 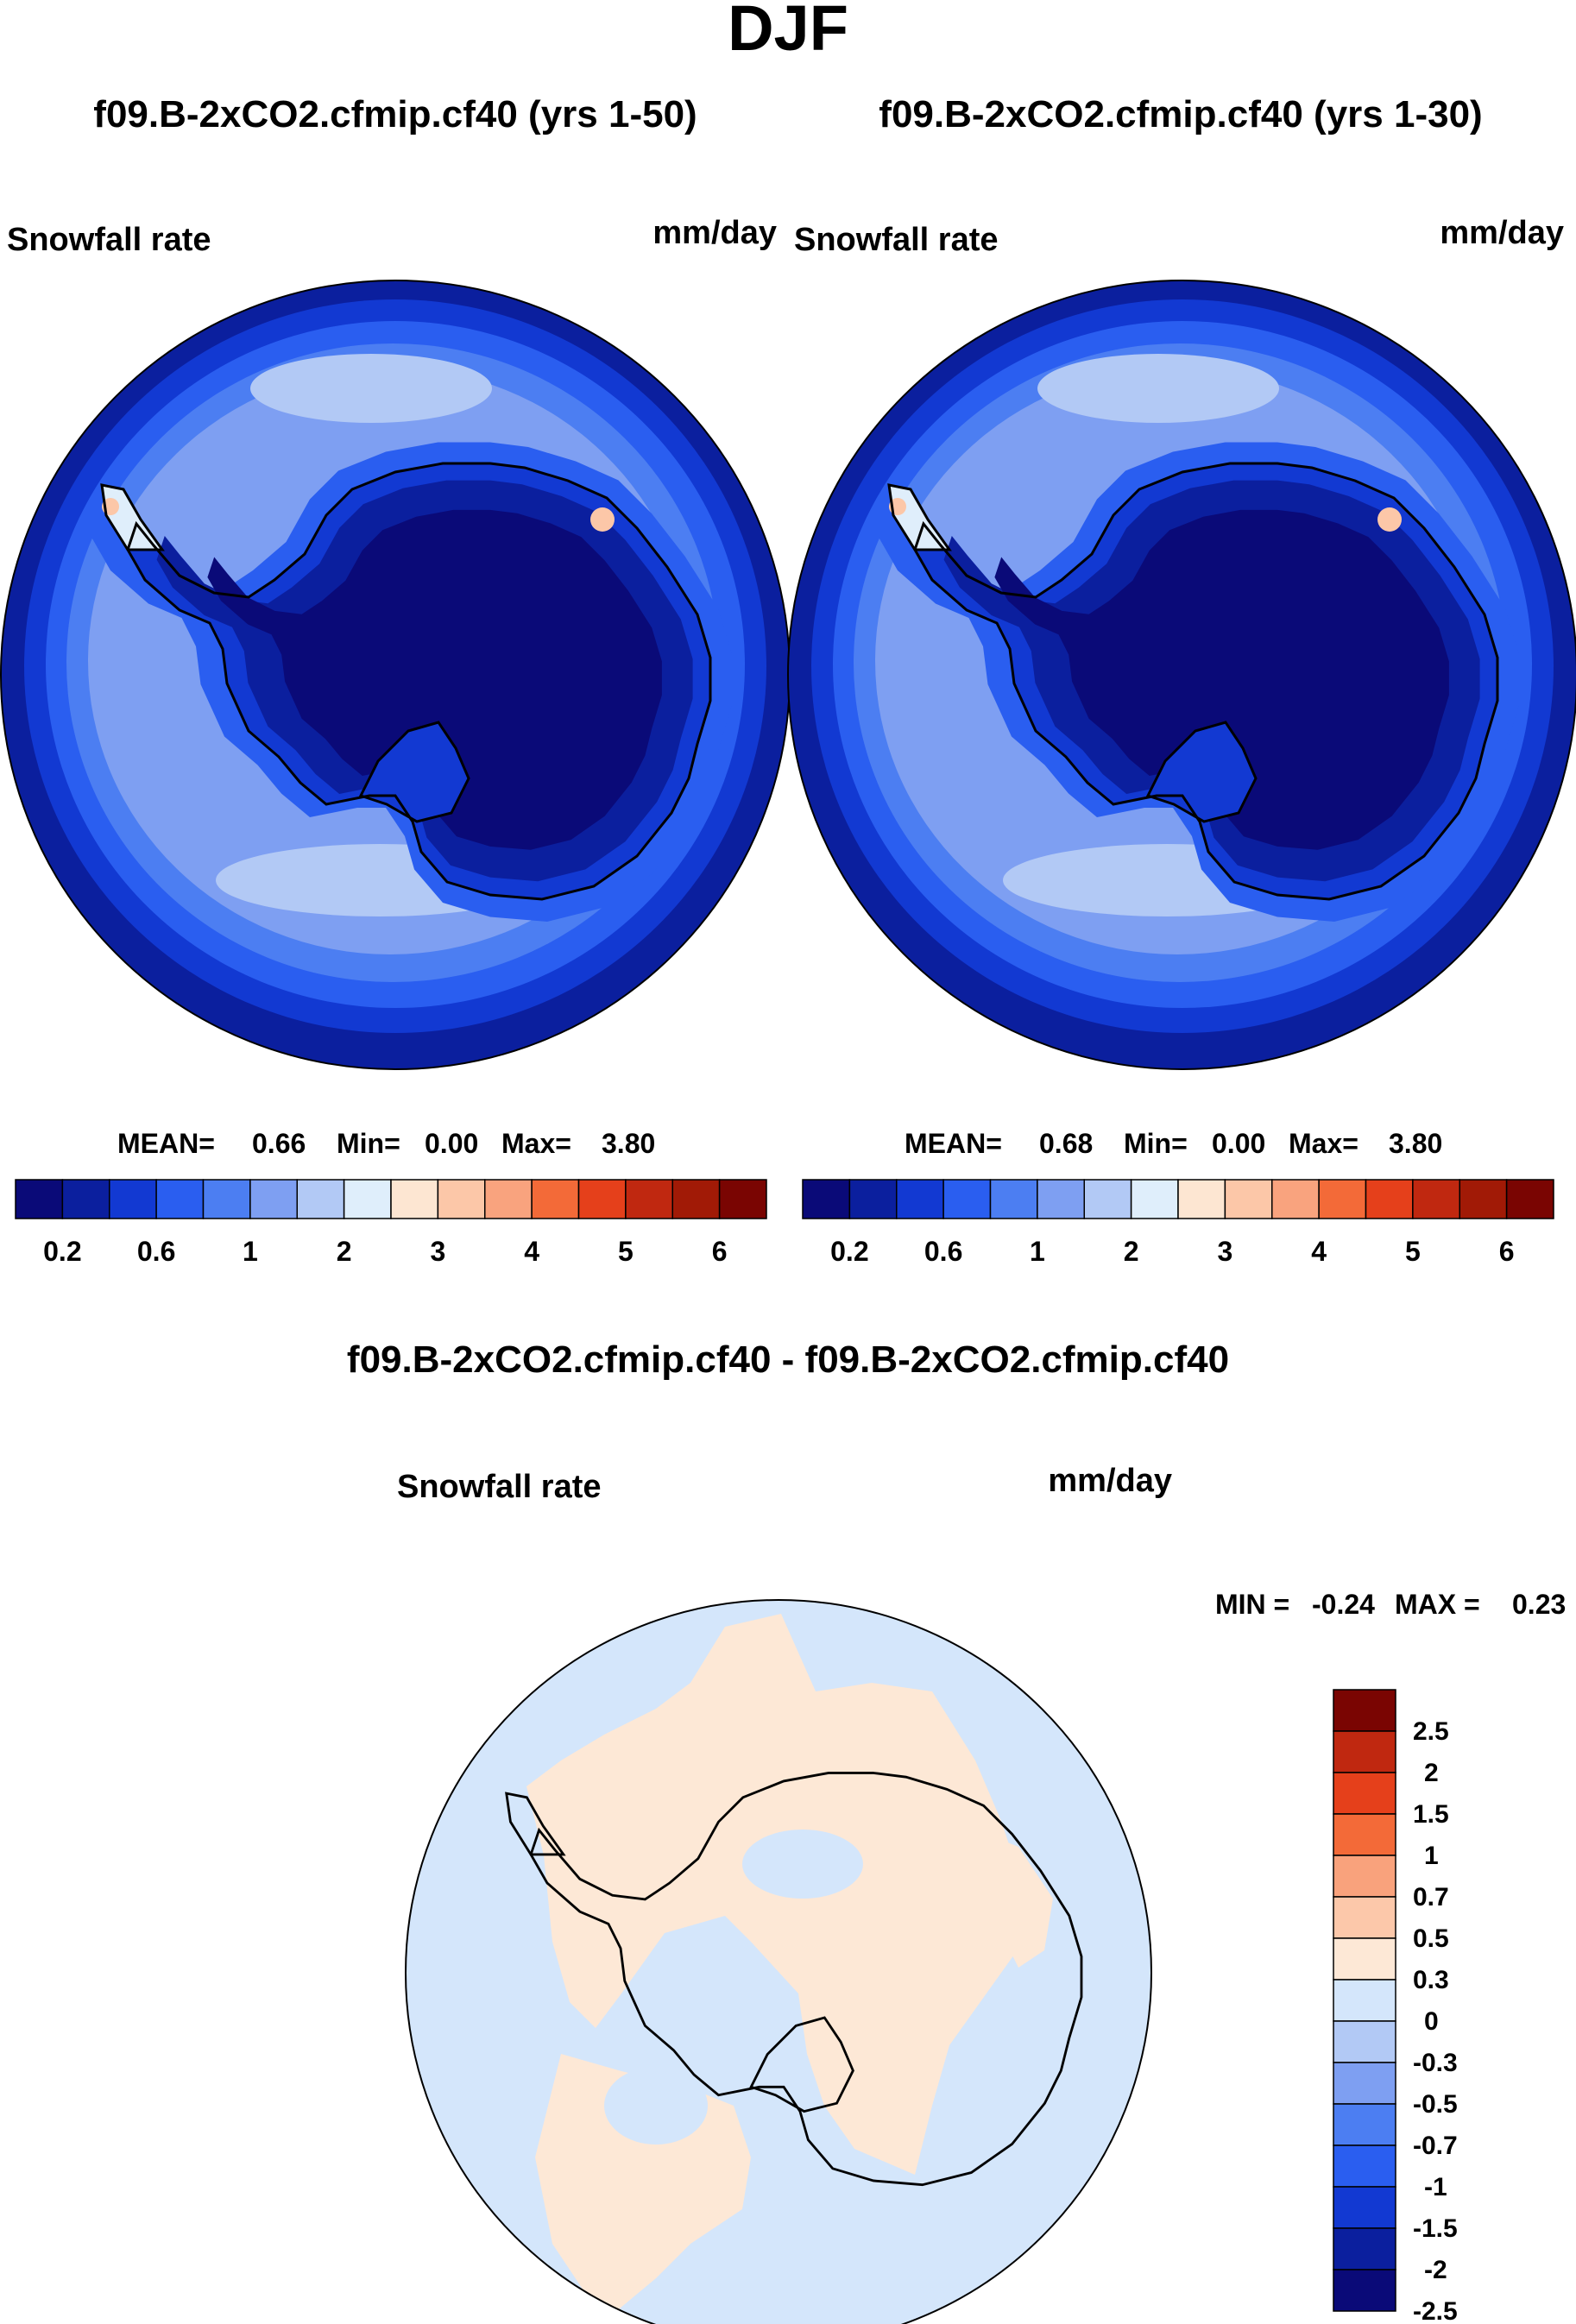 I want to click on colorbar-tick: 5, so click(x=1413, y=1251).